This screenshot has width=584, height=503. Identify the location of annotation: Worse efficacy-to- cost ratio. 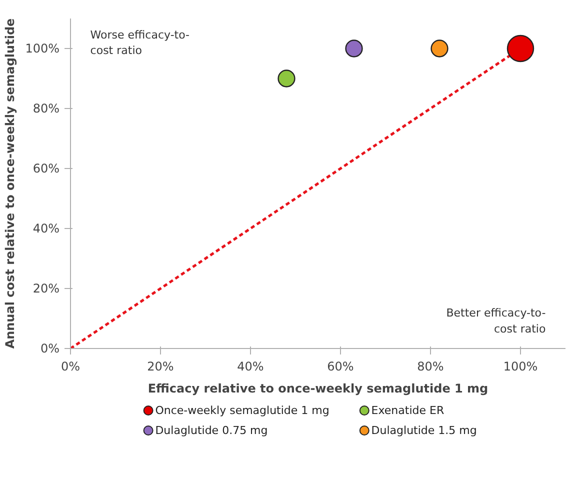
(140, 42).